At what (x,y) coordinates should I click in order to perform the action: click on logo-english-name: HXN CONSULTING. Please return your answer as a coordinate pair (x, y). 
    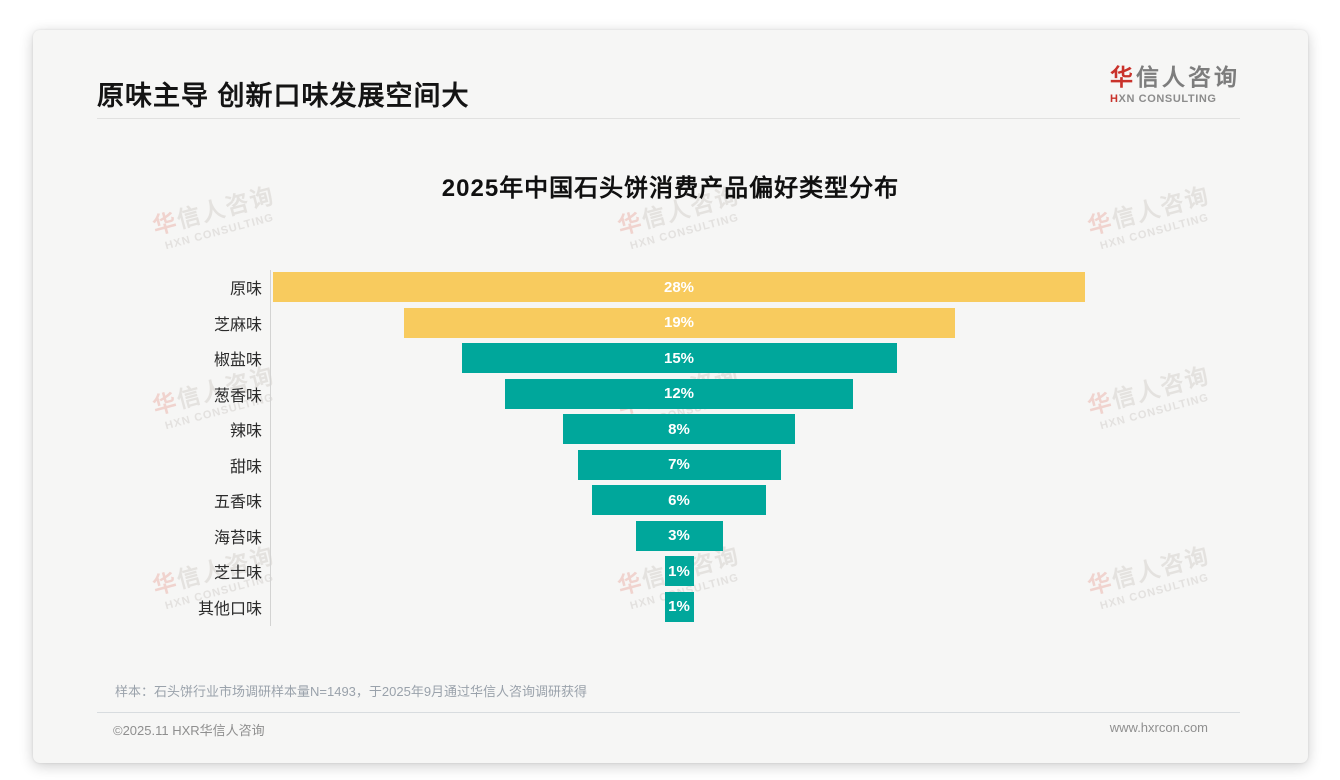
    Looking at the image, I should click on (1175, 99).